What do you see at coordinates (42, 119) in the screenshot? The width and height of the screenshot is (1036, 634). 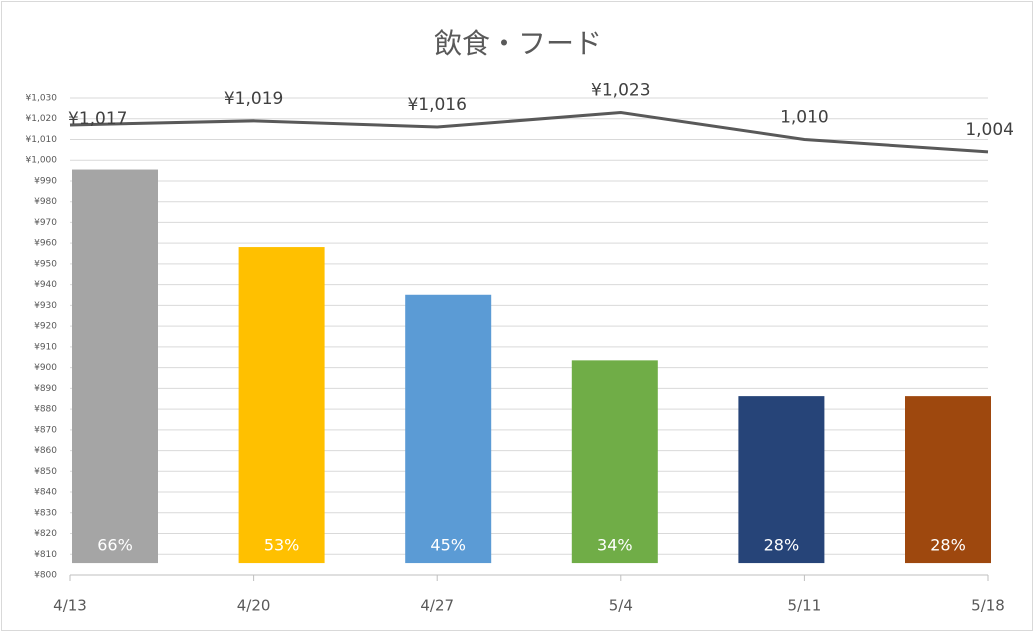 I see `y-tick-label: ¥1,020` at bounding box center [42, 119].